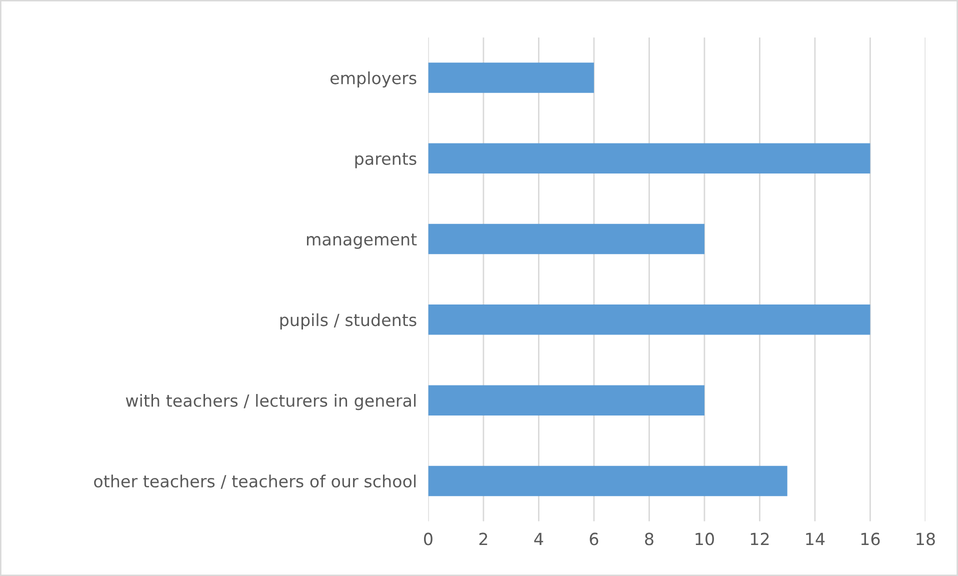 The width and height of the screenshot is (958, 576). Describe the element at coordinates (255, 481) in the screenshot. I see `y-tick-label: other teachers / teachers of our school` at that location.